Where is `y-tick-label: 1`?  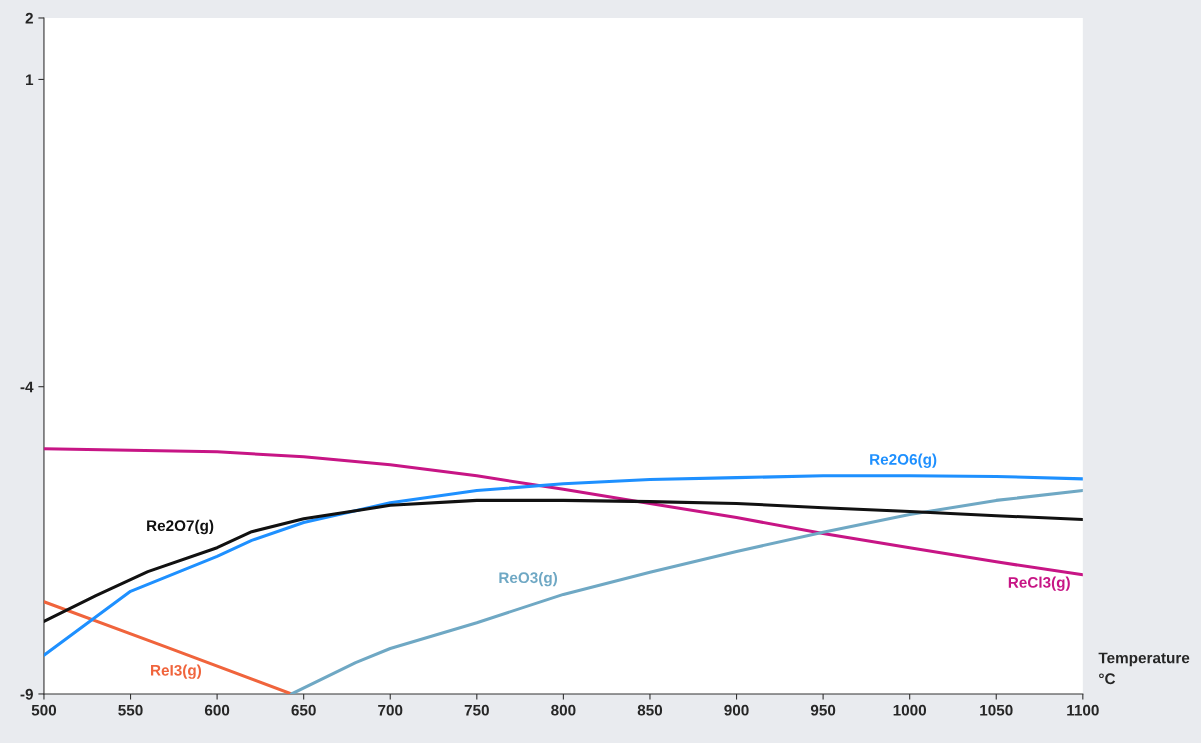 y-tick-label: 1 is located at coordinates (30, 79).